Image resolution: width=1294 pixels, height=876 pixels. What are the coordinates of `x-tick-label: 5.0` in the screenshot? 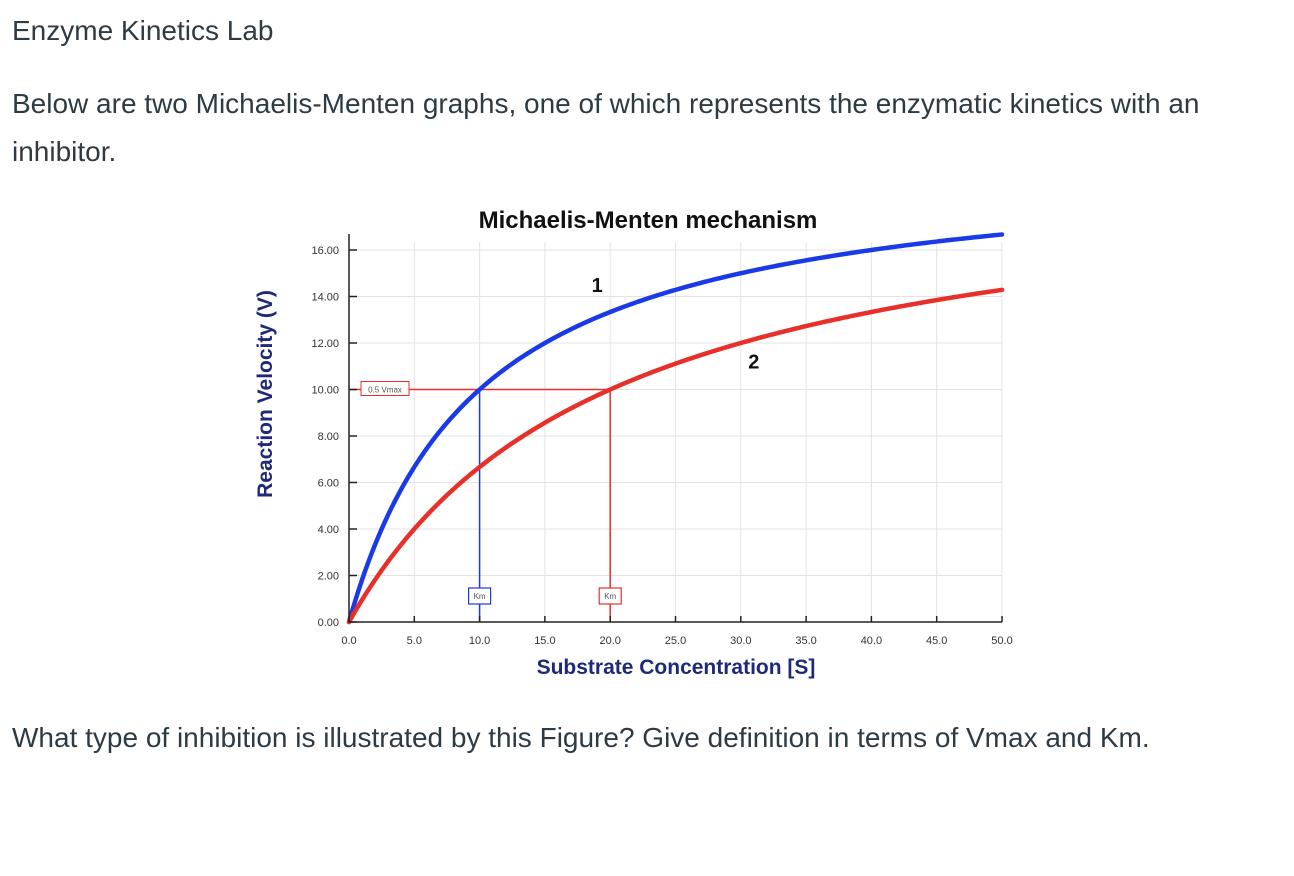 It's located at (414, 641).